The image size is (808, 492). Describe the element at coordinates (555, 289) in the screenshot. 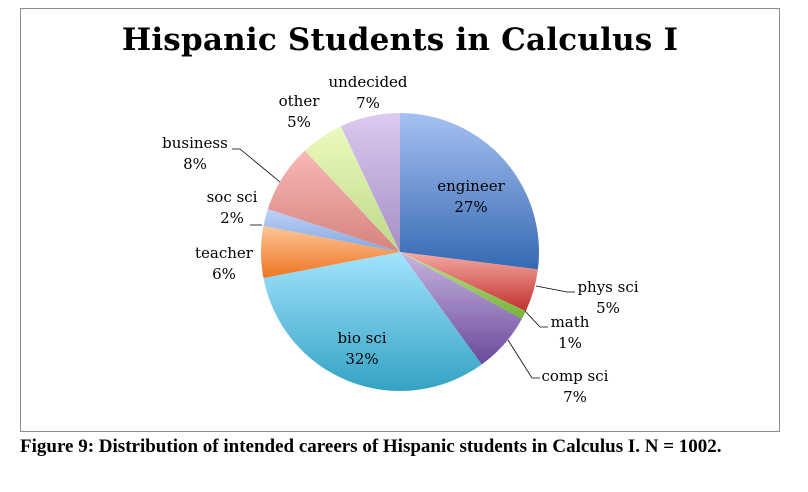

I see `leader-line-phys-sci` at that location.